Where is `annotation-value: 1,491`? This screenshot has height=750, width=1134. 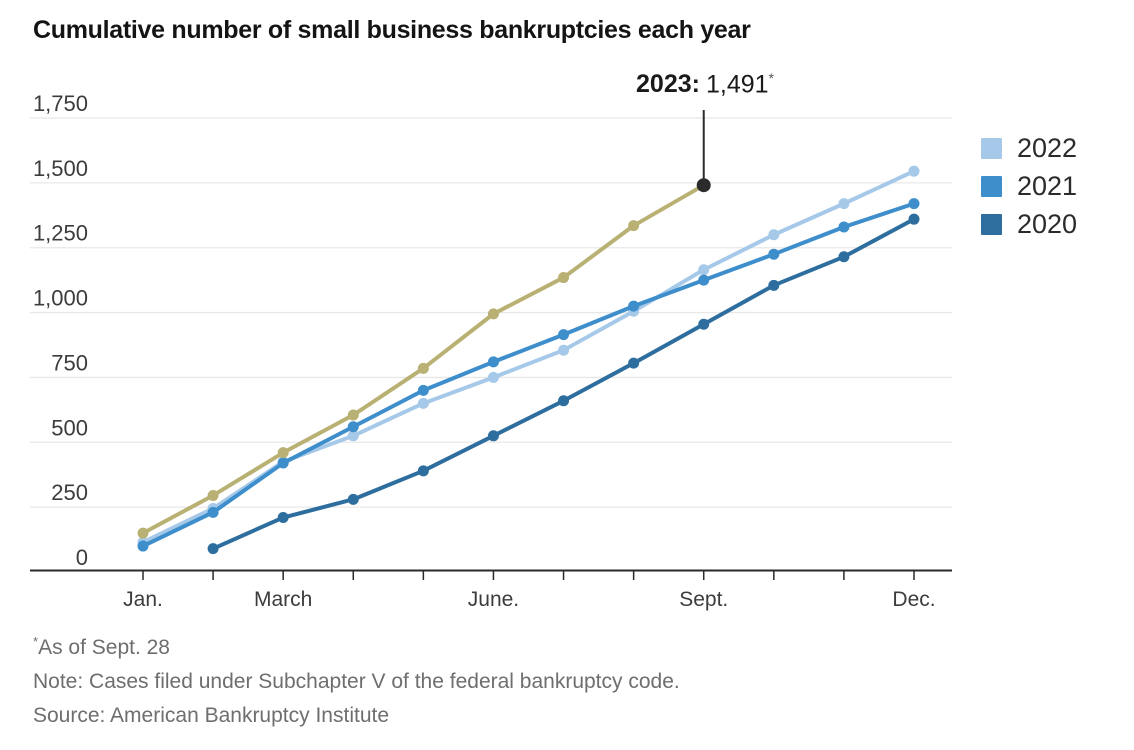 annotation-value: 1,491 is located at coordinates (737, 84).